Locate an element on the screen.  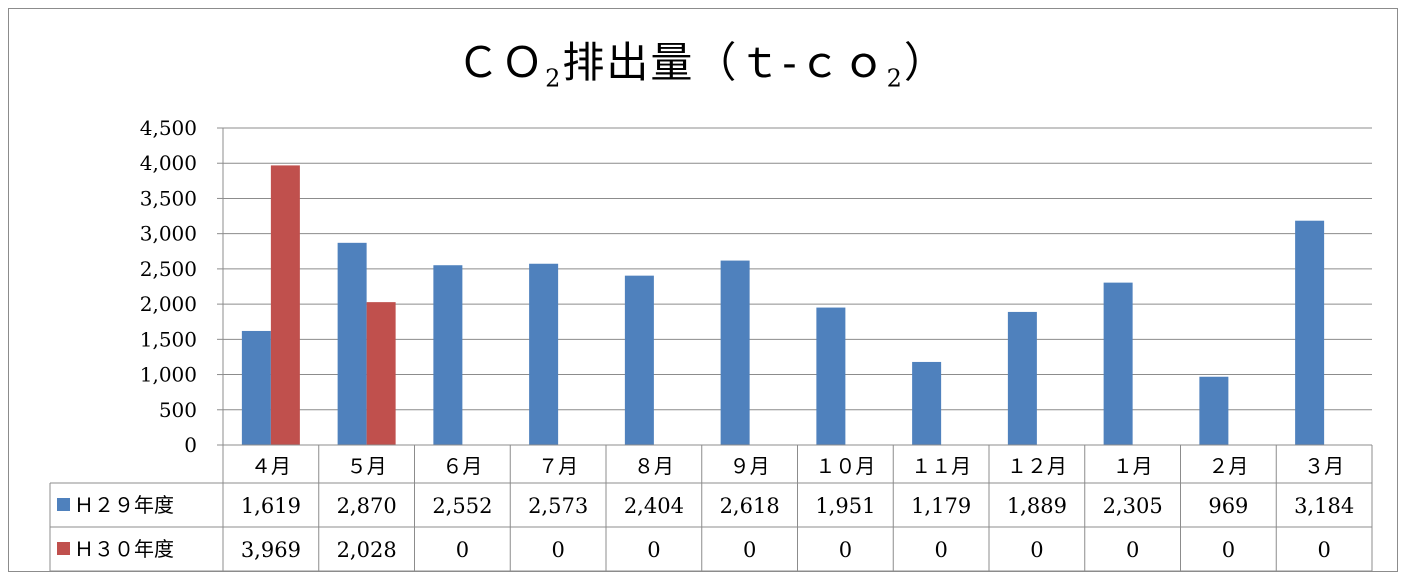
x-tick-label: ３月 is located at coordinates (1324, 466).